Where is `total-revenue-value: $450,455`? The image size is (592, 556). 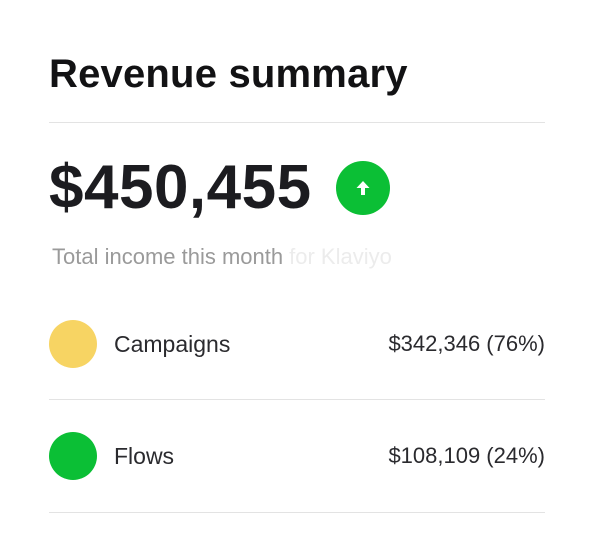 total-revenue-value: $450,455 is located at coordinates (180, 187).